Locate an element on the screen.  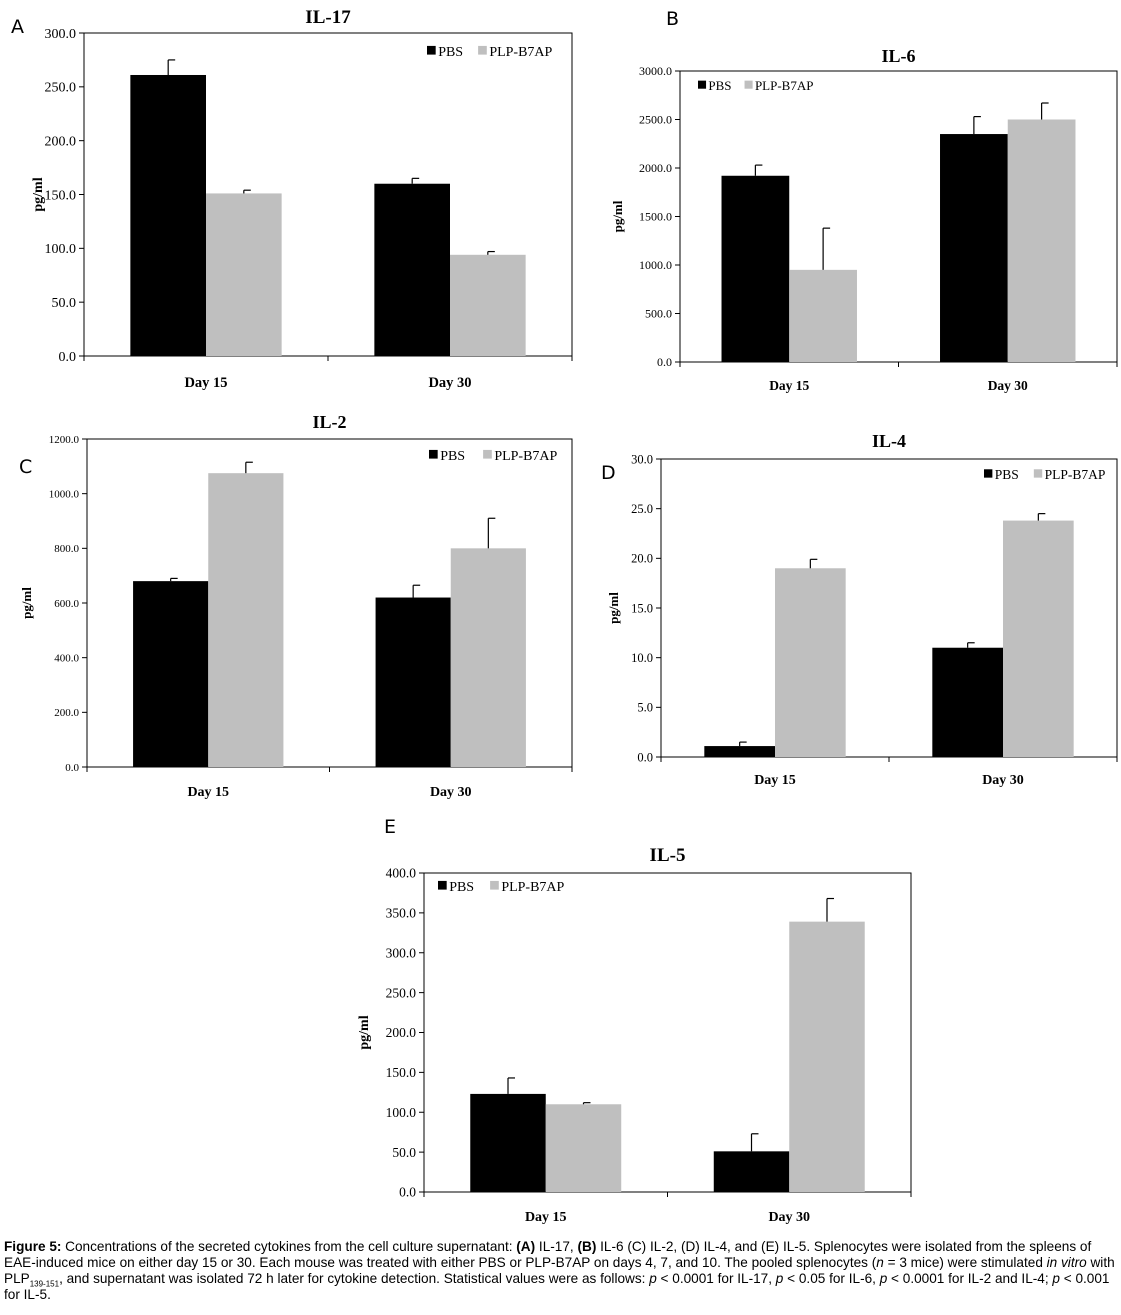
caption-text-5: with PLP is located at coordinates (559, 1270).